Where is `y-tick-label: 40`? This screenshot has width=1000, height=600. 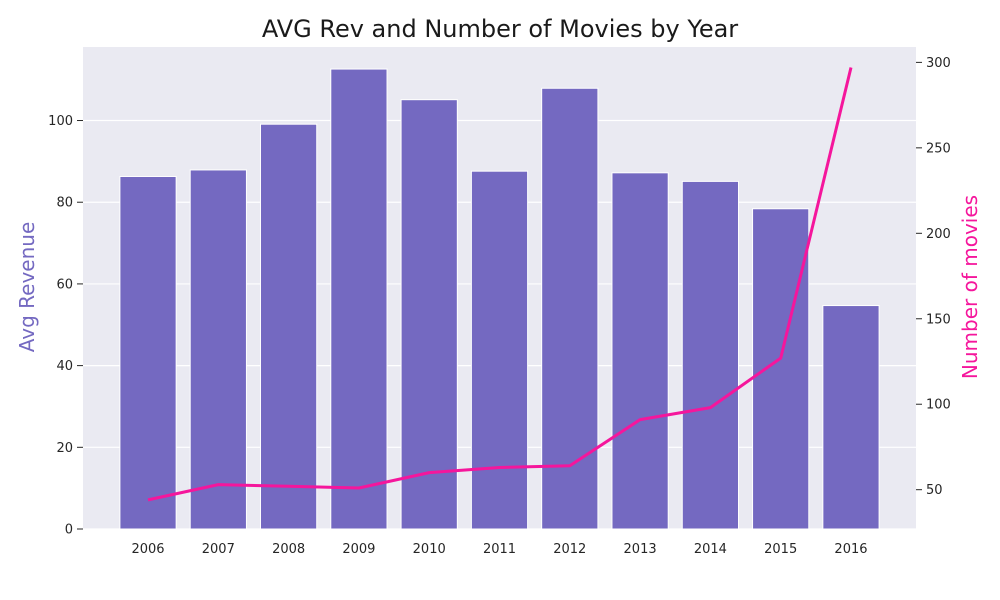
y-tick-label: 40 is located at coordinates (64, 366).